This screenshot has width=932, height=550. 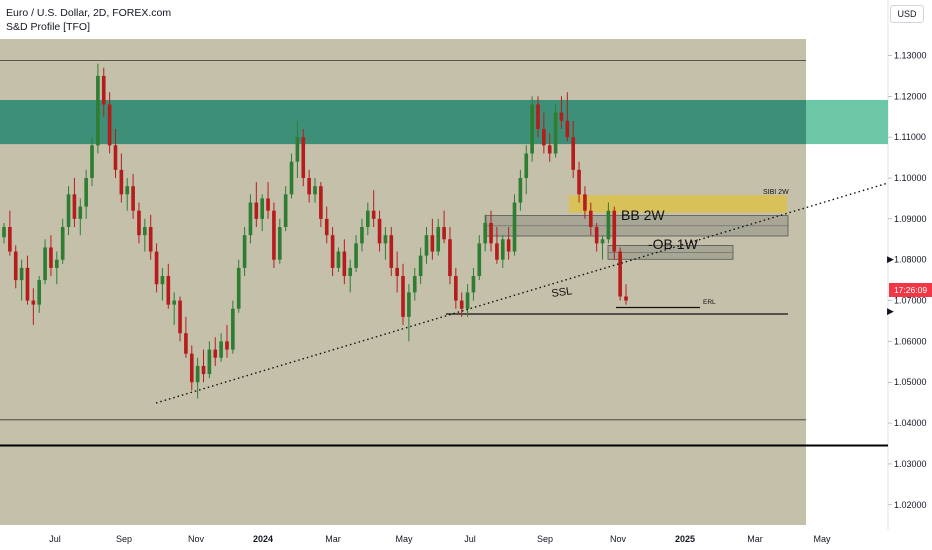 I want to click on ob-label: -OB 1W, so click(x=673, y=244).